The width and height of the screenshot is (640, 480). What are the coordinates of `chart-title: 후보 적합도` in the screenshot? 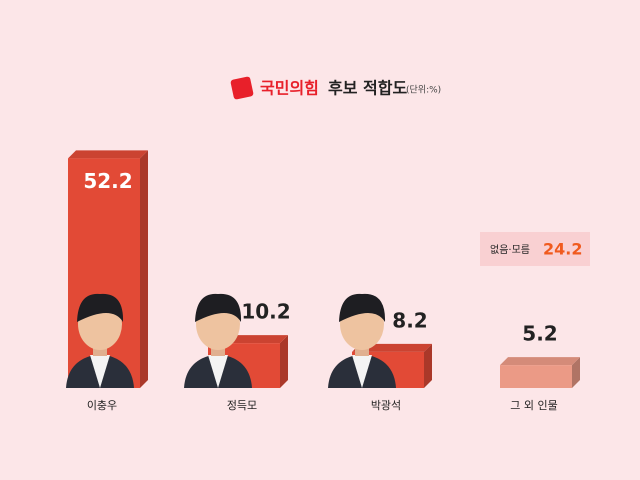 It's located at (367, 88).